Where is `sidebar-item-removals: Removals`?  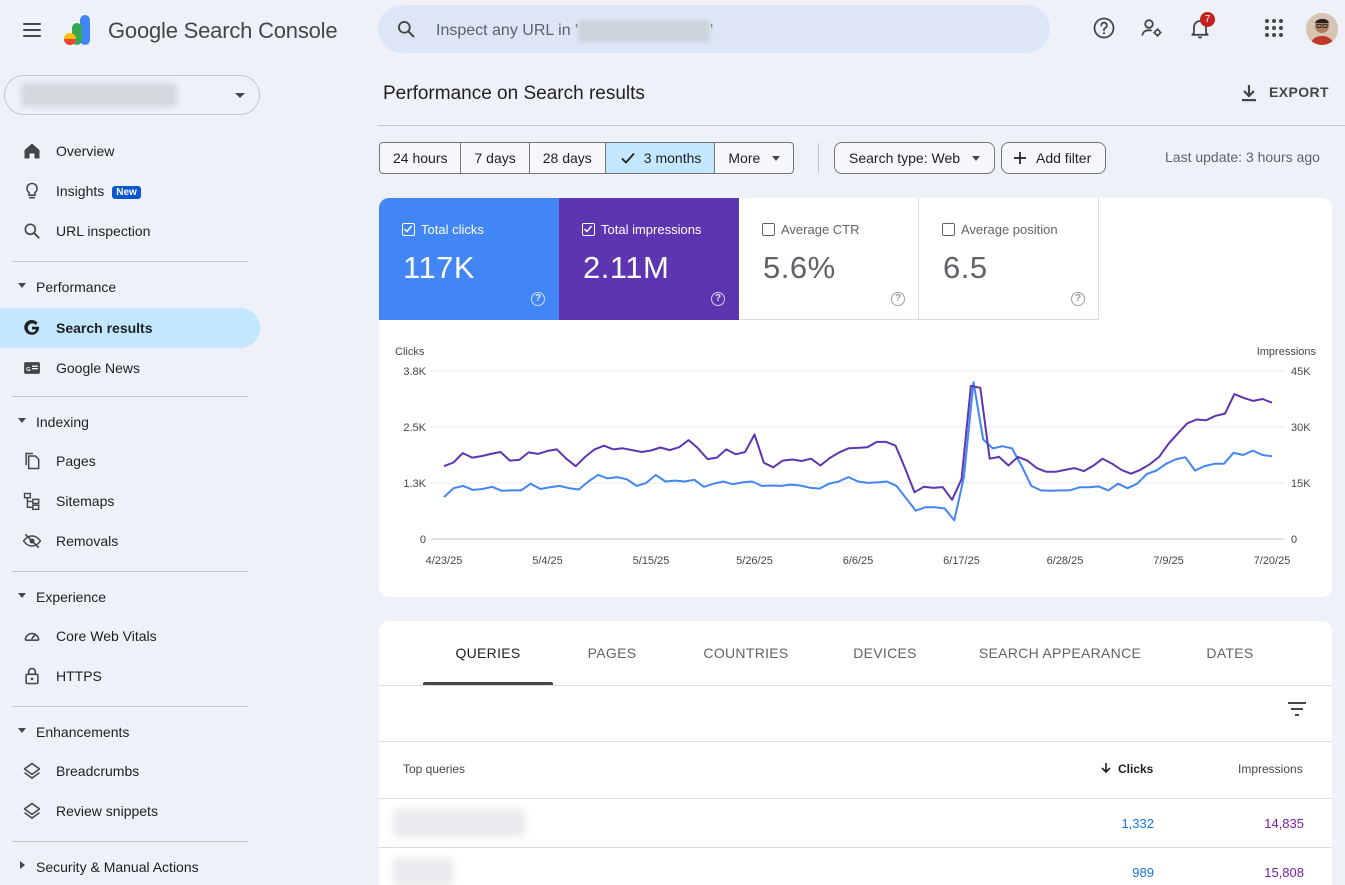 sidebar-item-removals: Removals is located at coordinates (130, 541).